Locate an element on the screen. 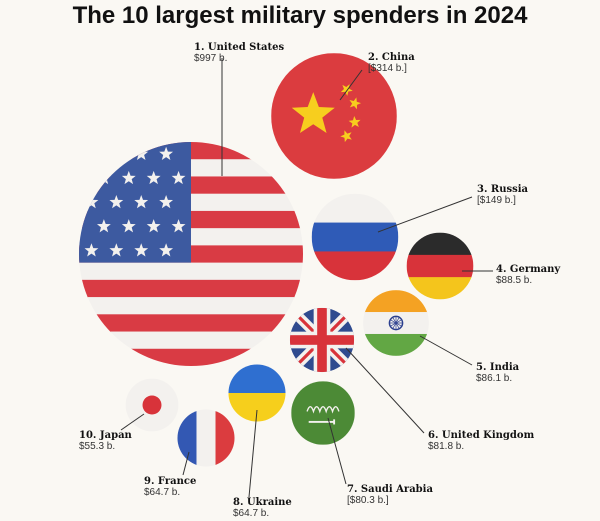 The height and width of the screenshot is (521, 600). country-label-9: 9. France is located at coordinates (170, 481).